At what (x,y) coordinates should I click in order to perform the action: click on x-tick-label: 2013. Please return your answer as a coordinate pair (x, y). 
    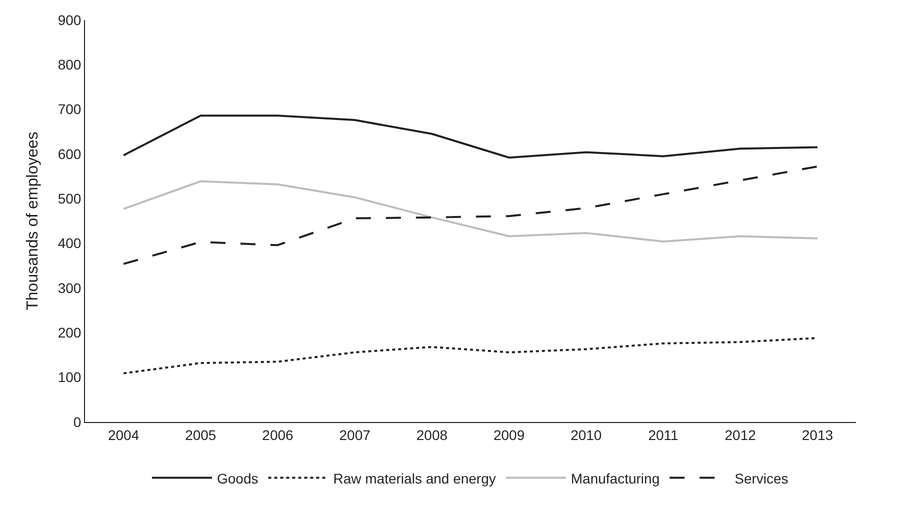
    Looking at the image, I should click on (818, 434).